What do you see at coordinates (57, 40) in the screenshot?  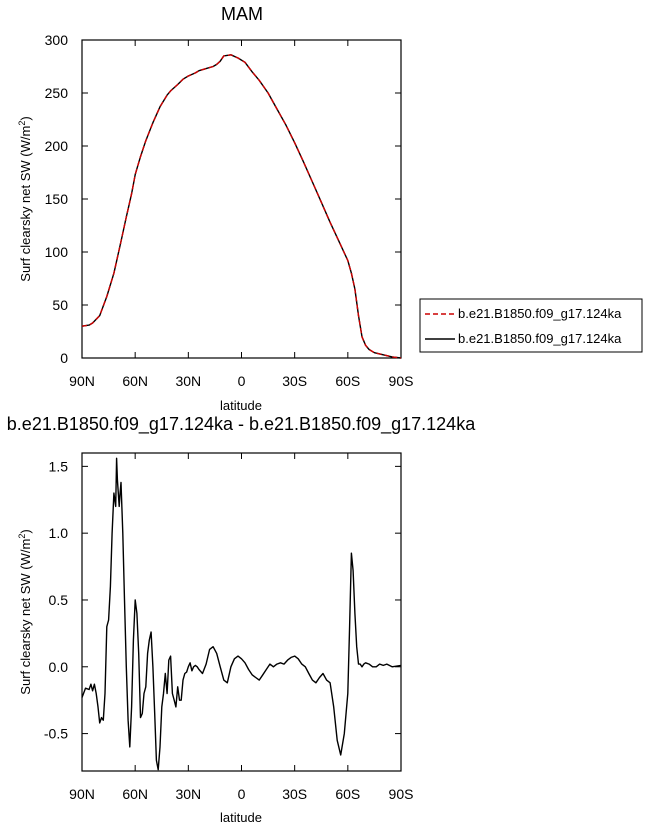 I see `top-y-tick-label: 300` at bounding box center [57, 40].